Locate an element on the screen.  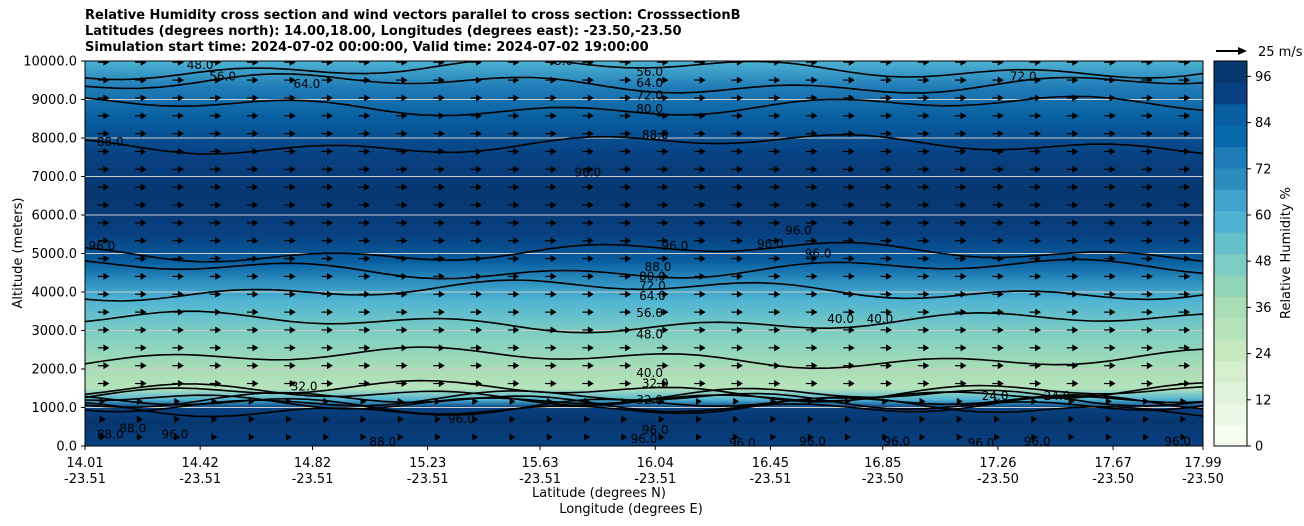
y-tick-label: 6000.0 is located at coordinates (55, 216).